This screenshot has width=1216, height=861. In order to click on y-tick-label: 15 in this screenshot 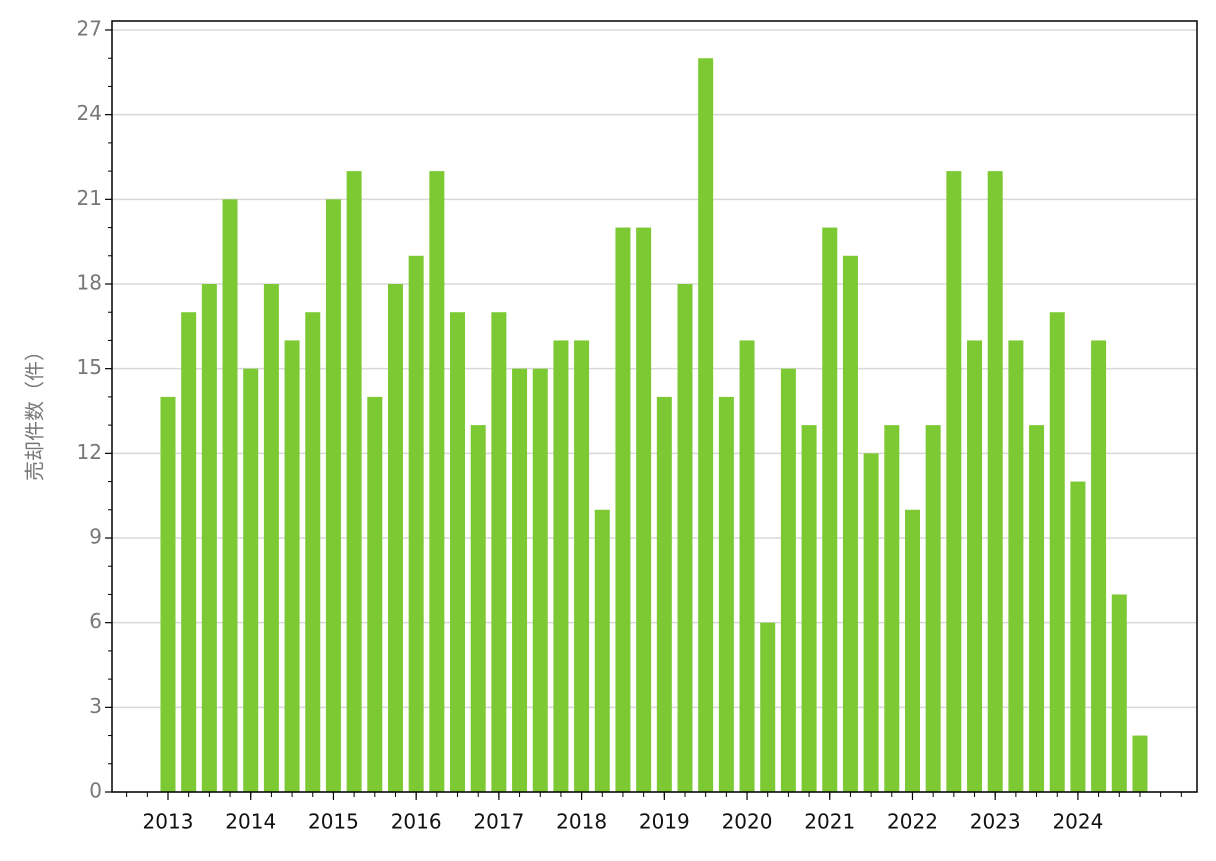, I will do `click(89, 367)`.